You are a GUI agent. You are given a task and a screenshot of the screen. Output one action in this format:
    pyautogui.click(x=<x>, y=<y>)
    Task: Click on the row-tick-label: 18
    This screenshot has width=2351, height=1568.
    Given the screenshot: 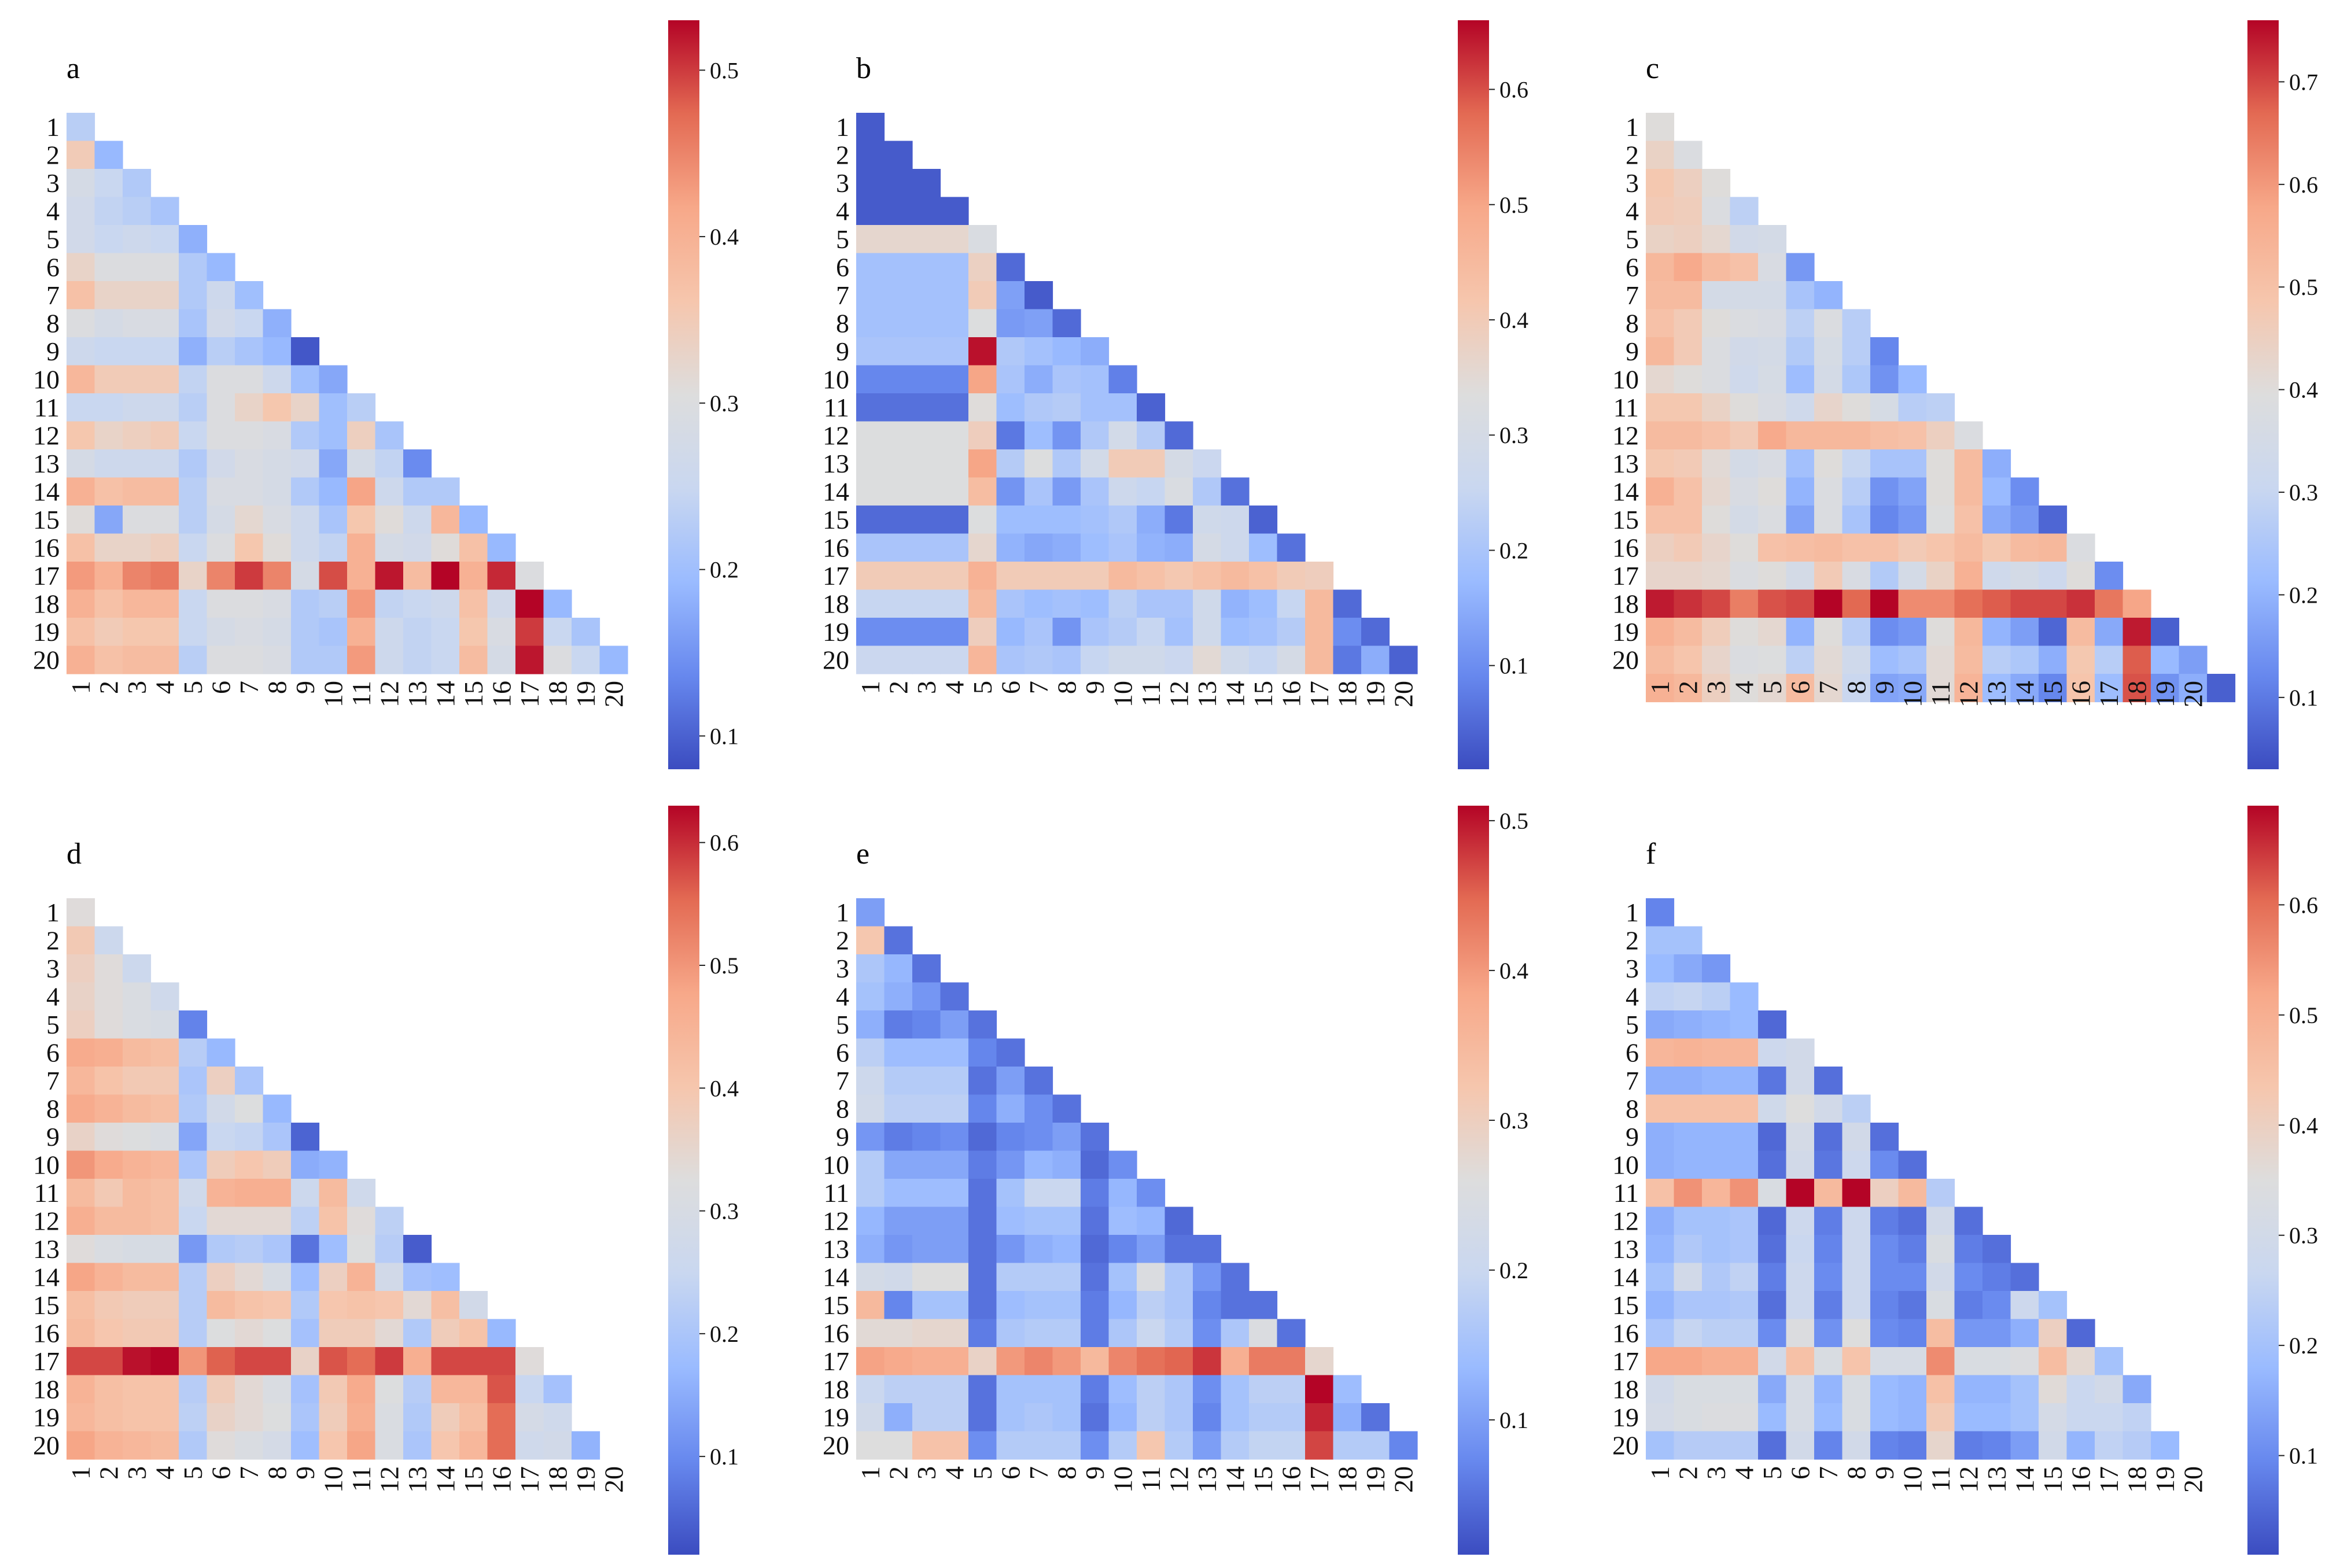 What is the action you would take?
    pyautogui.click(x=836, y=1389)
    